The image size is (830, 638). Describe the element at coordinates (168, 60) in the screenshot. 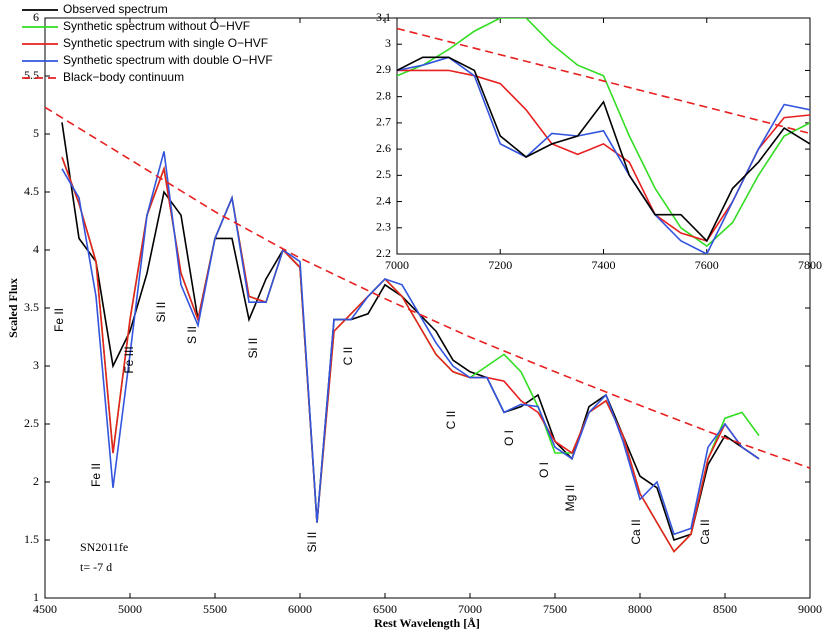

I see `legend-label: Synthetic spectrum with double O−HVF` at that location.